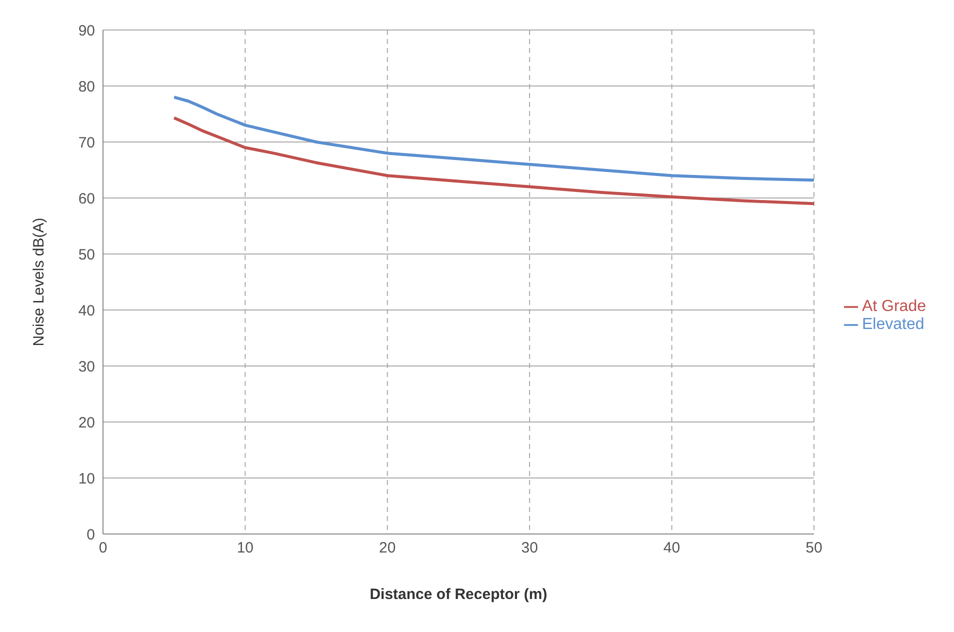 Image resolution: width=954 pixels, height=632 pixels. Describe the element at coordinates (86, 31) in the screenshot. I see `y-tick-label: 90` at that location.